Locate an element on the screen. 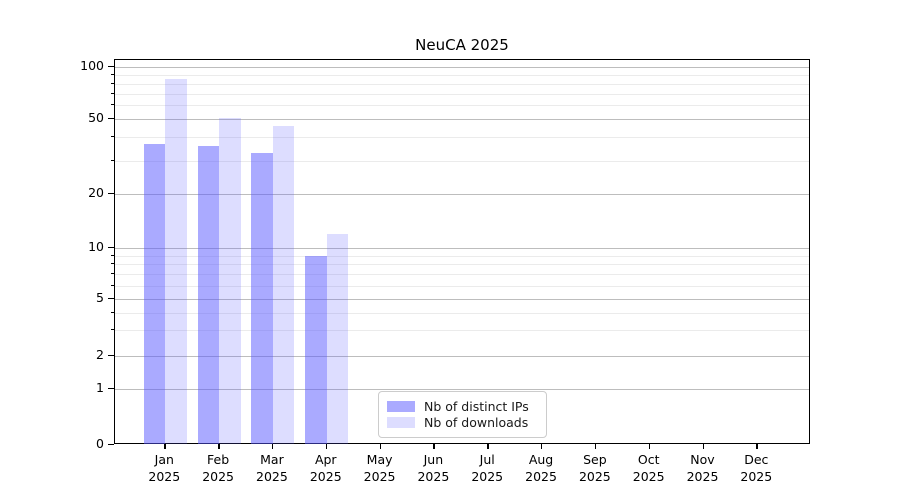  y-tick-label-2: 2 is located at coordinates (100, 354).